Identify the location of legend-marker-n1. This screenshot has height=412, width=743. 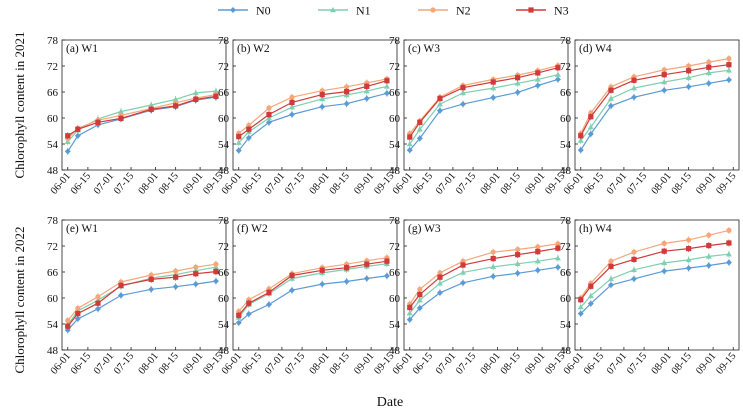
(333, 10).